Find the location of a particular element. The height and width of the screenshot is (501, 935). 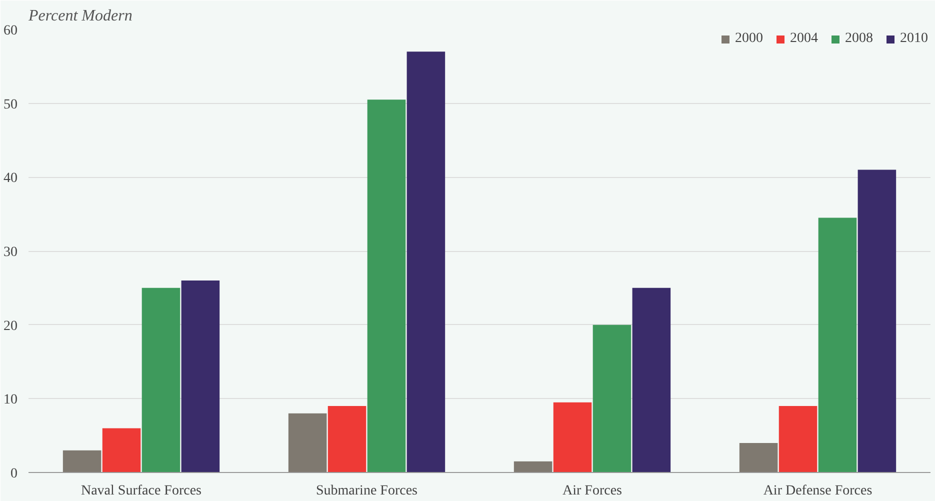

legend-label: 2000 is located at coordinates (749, 39).